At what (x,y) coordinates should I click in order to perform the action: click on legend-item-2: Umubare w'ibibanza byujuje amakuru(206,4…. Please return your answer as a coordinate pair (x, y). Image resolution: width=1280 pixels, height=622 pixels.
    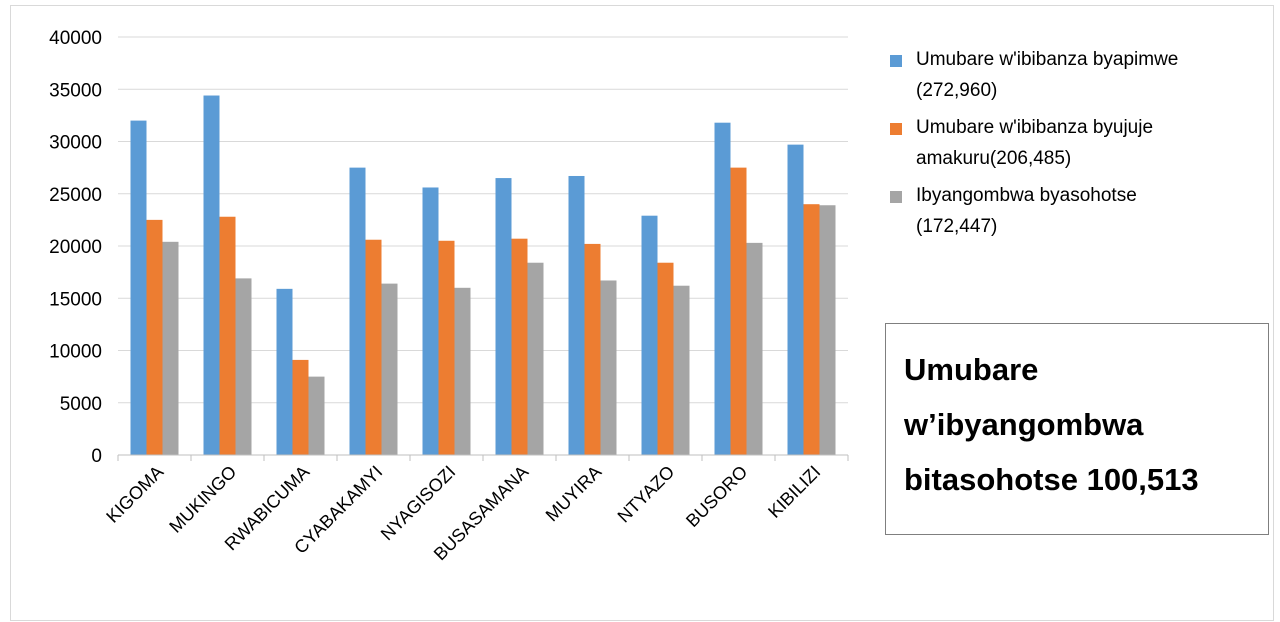
    Looking at the image, I should click on (1080, 143).